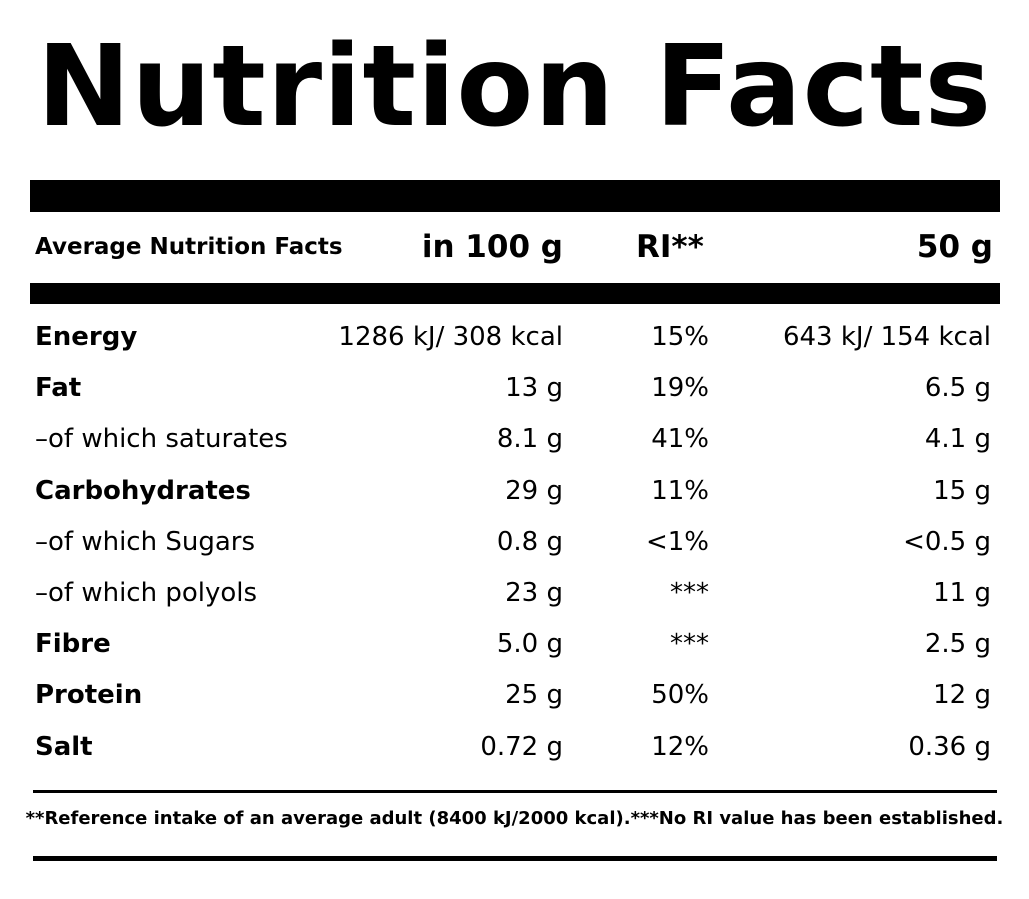 Image resolution: width=1029 pixels, height=899 pixels. What do you see at coordinates (947, 541) in the screenshot?
I see `value-per-portion: <0.5 g` at bounding box center [947, 541].